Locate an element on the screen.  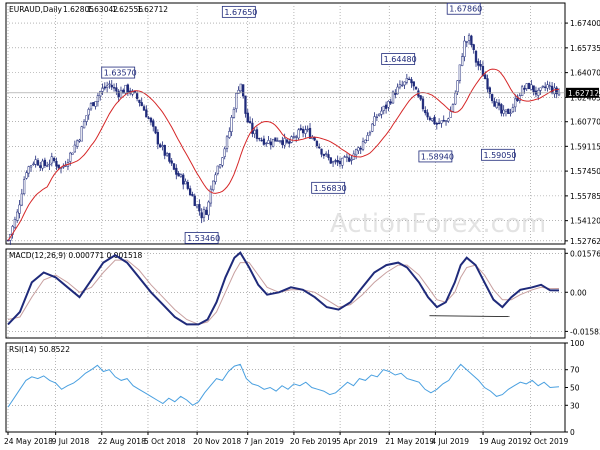
peak-annotation-label-7: 1.59050 is located at coordinates (499, 155).